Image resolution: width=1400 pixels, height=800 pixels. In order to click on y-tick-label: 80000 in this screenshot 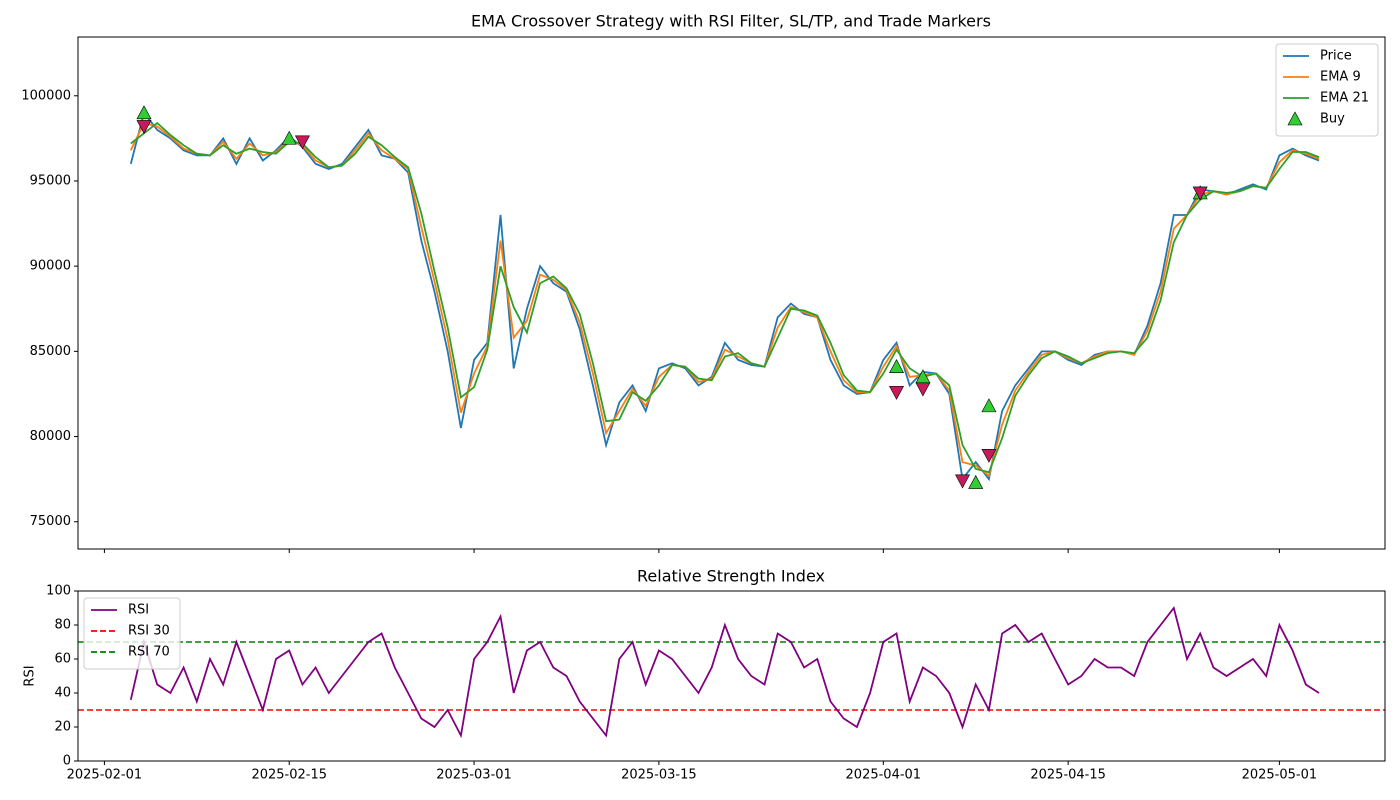, I will do `click(50, 436)`.